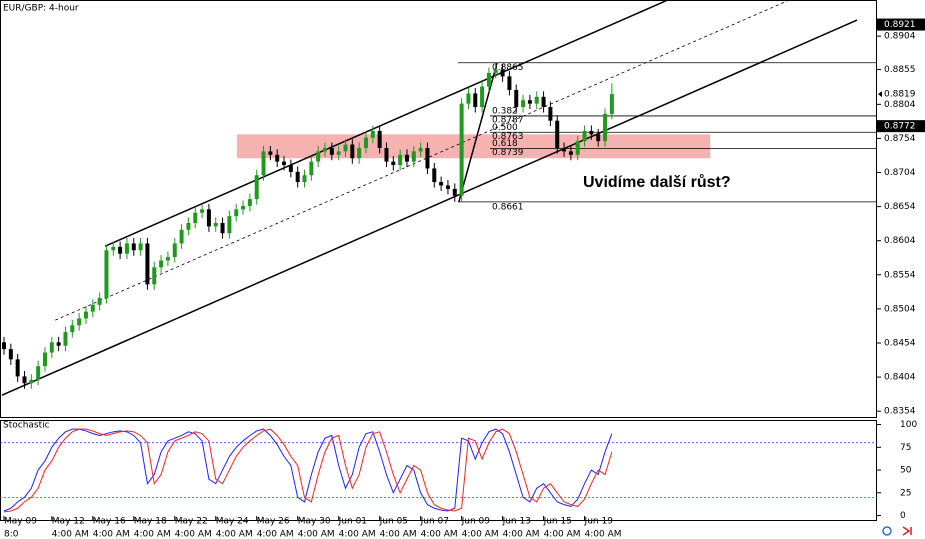 The height and width of the screenshot is (539, 925). What do you see at coordinates (903, 94) in the screenshot?
I see `price-marker-bg` at bounding box center [903, 94].